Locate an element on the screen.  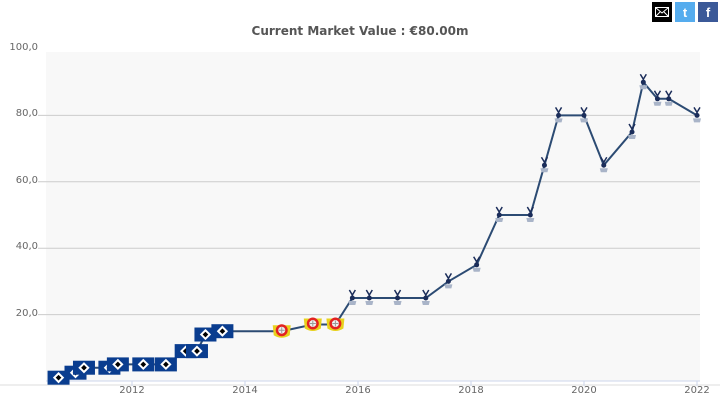
envelope-icon is located at coordinates (662, 12).